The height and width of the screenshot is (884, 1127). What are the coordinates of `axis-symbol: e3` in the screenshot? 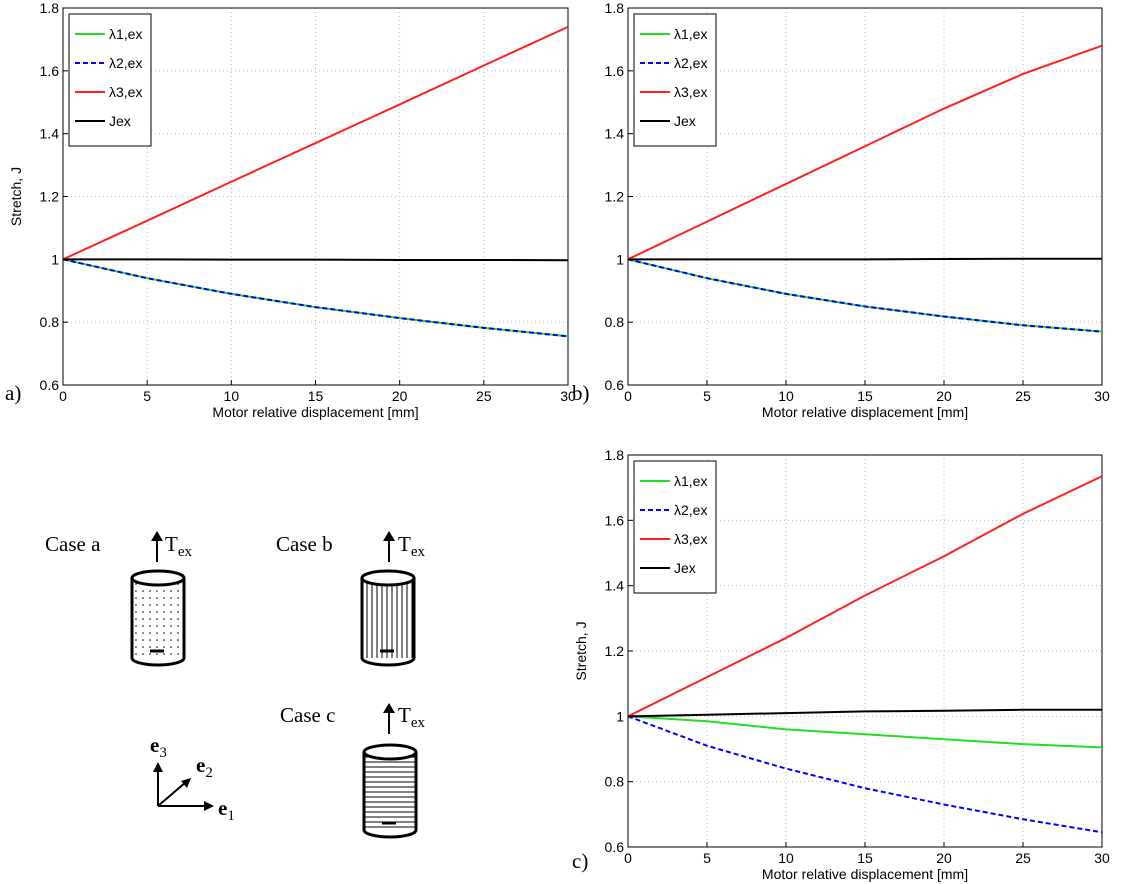 It's located at (158, 747).